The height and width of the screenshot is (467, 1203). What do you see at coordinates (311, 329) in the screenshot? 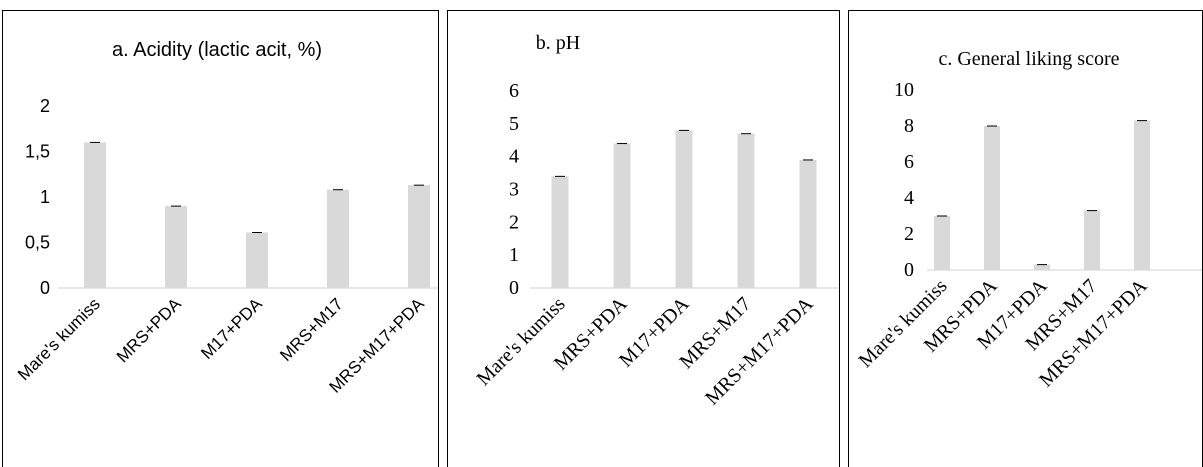
I see `category-label: MRS+M17` at bounding box center [311, 329].